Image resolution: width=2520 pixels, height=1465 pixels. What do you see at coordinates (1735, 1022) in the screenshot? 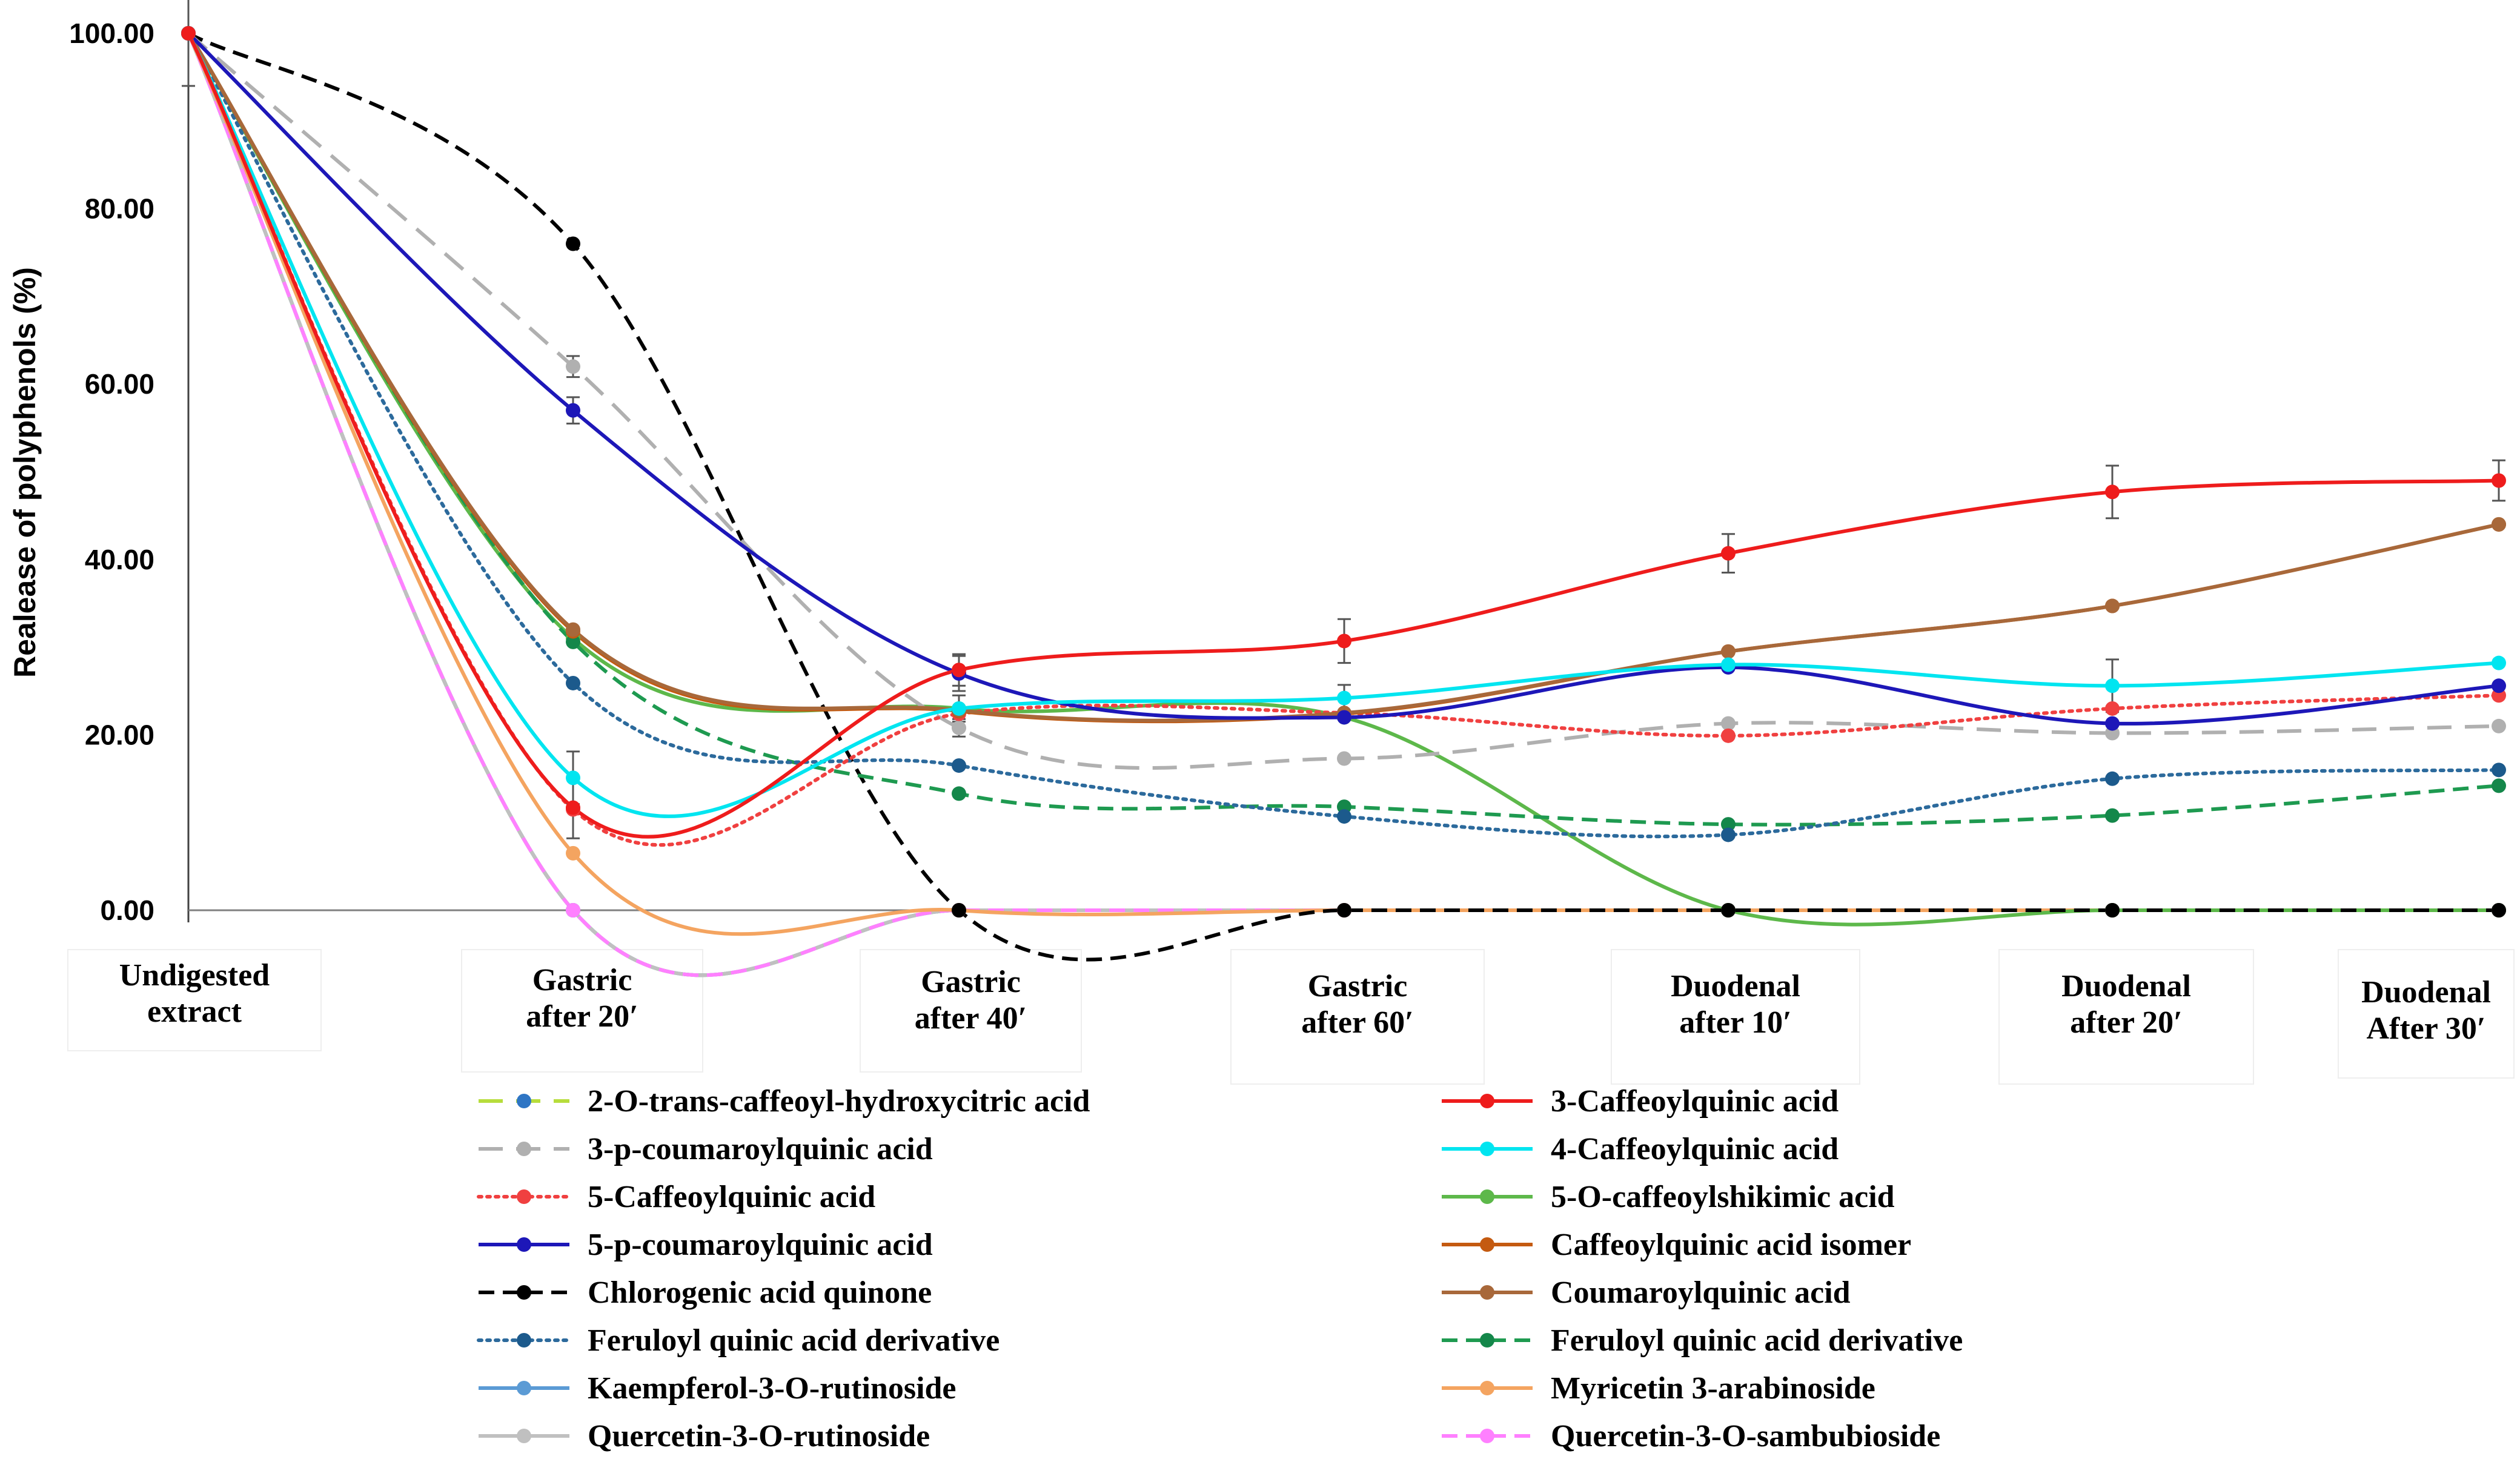
I see `x-category-label-4-line2: after 10′` at bounding box center [1735, 1022].